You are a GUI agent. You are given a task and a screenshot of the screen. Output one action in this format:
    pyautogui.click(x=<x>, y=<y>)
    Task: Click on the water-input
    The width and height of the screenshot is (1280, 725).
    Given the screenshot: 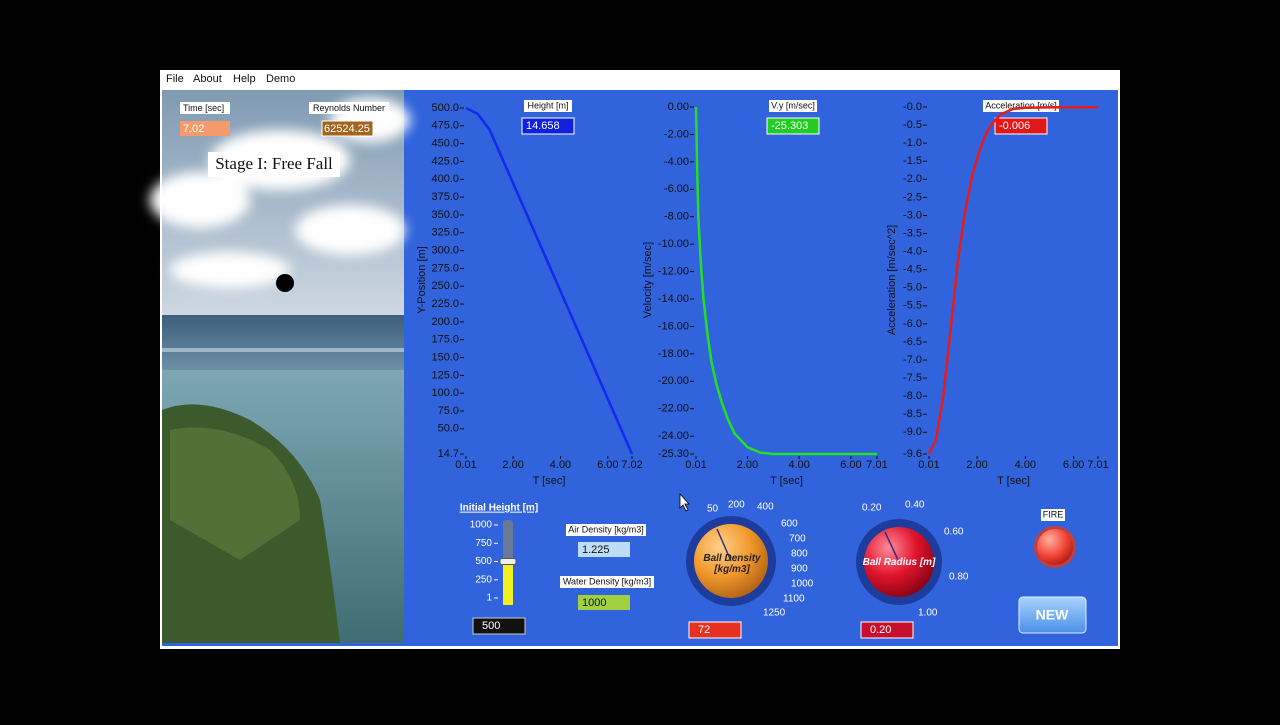 What is the action you would take?
    pyautogui.click(x=604, y=602)
    